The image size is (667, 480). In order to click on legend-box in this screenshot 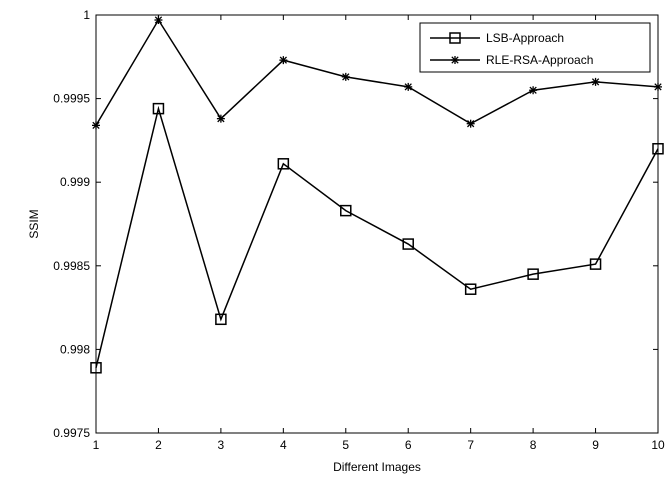, I will do `click(535, 47)`.